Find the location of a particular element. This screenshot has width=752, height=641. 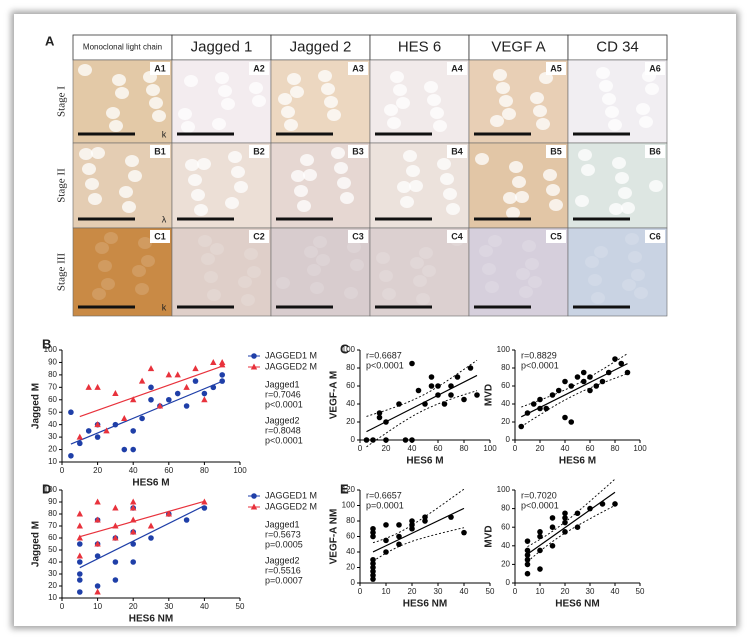

stat-annotation: p=0.0005 is located at coordinates (284, 544).